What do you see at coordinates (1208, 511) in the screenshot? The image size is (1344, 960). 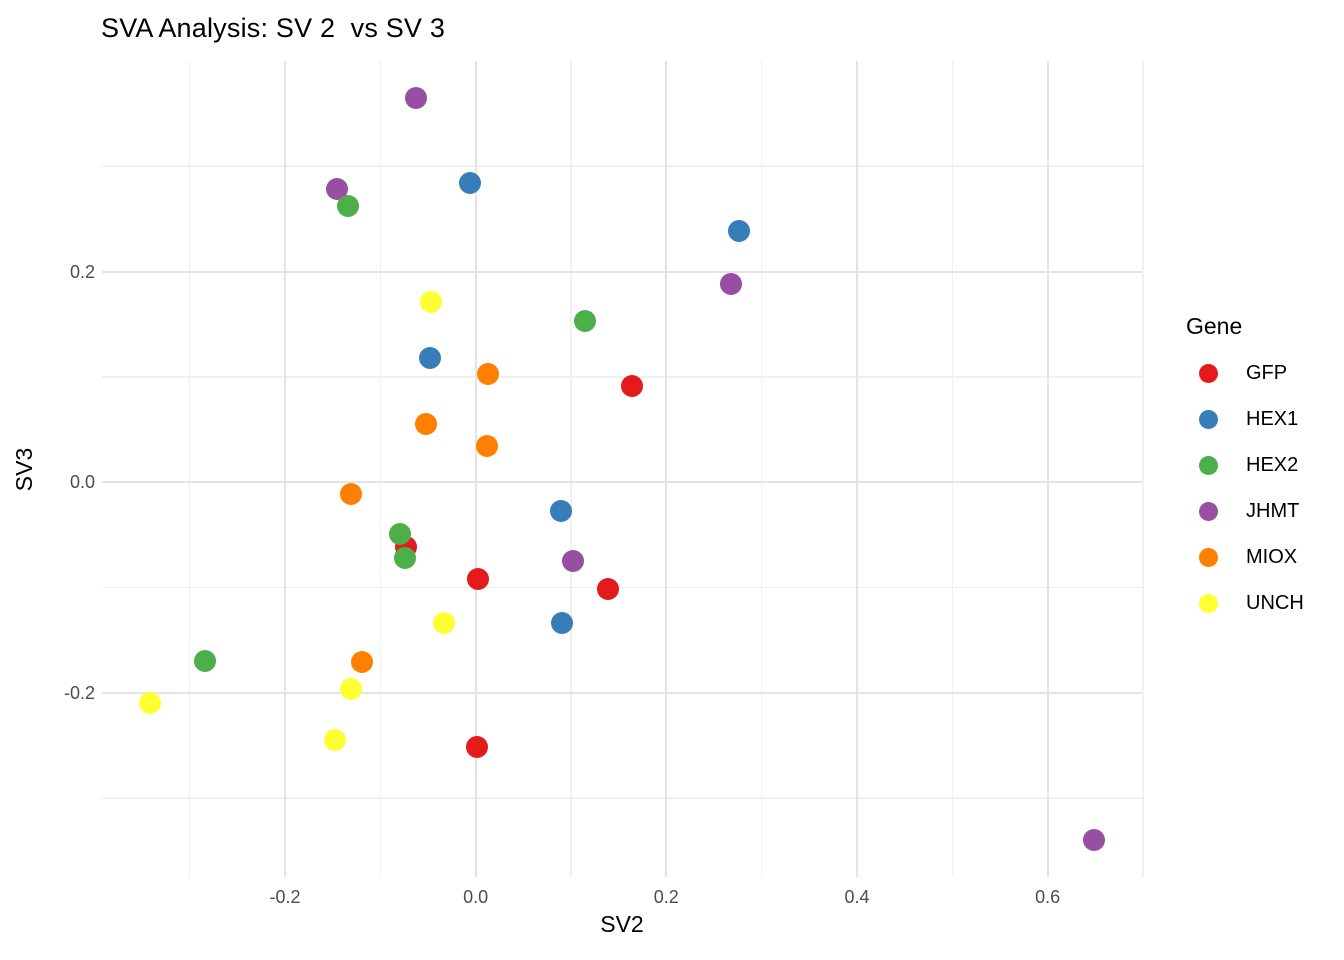 I see `legend-swatch-JHMT` at bounding box center [1208, 511].